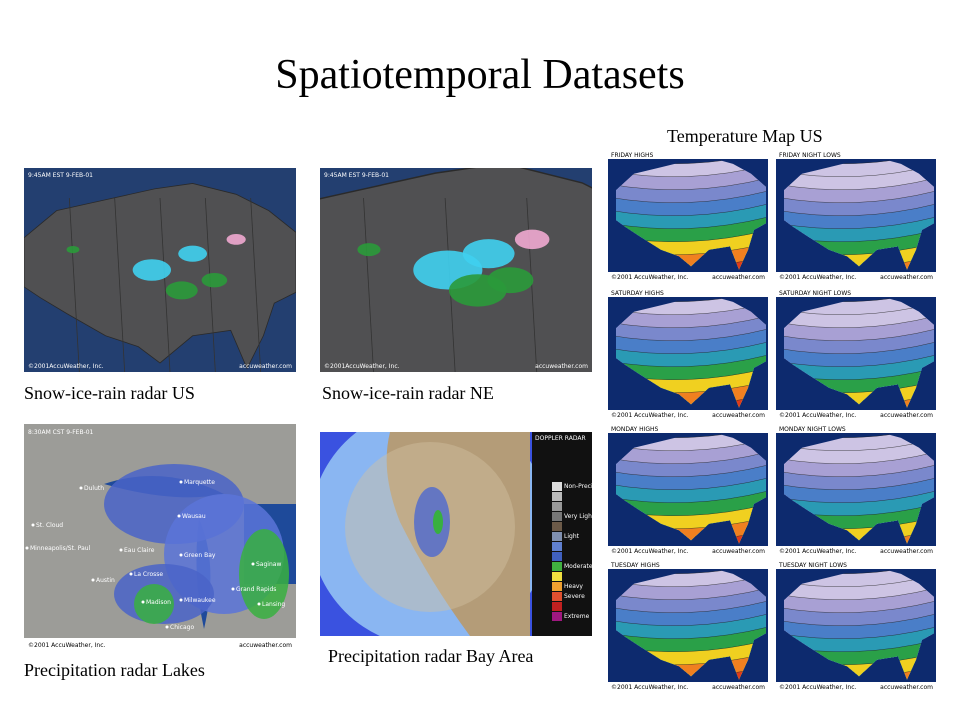 This screenshot has width=960, height=720. Describe the element at coordinates (812, 429) in the screenshot. I see `map-label: MONDAY NIGHT LOWS` at that location.